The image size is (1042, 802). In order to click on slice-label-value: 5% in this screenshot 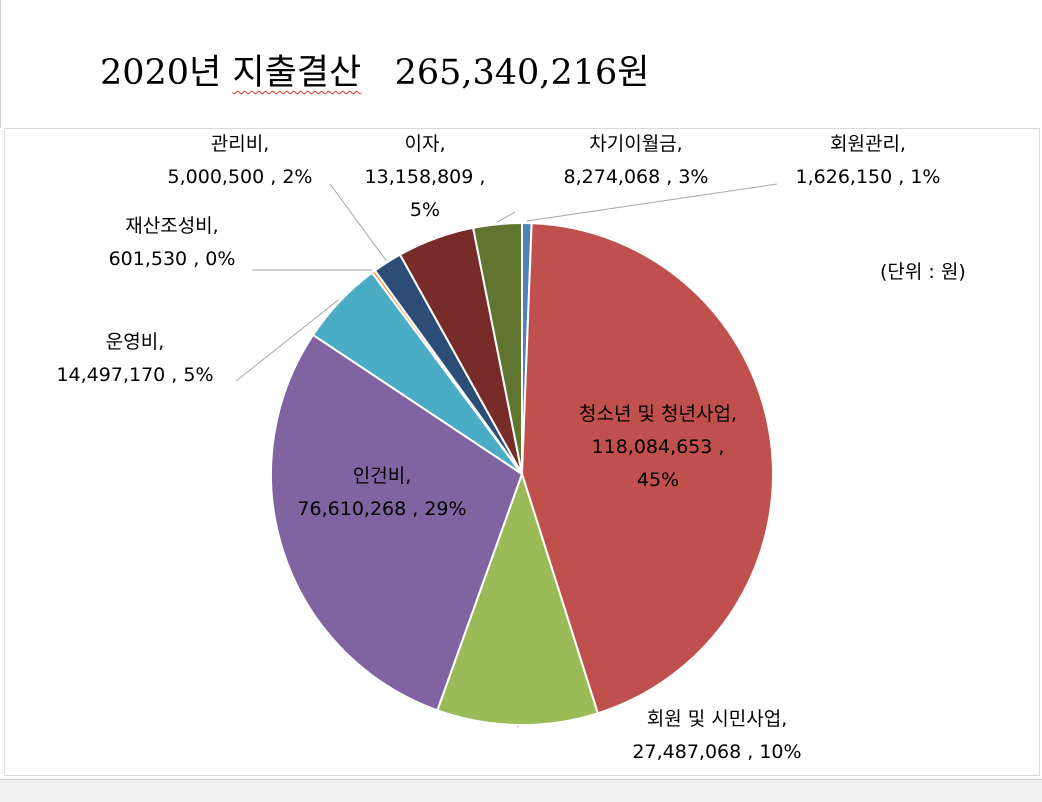, I will do `click(425, 210)`.